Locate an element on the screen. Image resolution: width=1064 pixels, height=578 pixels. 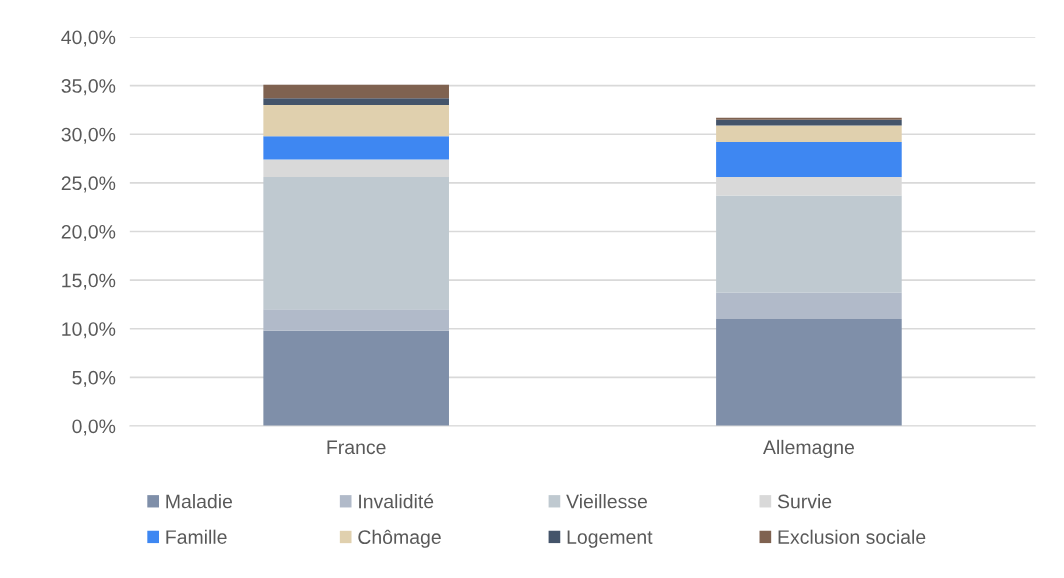
y-tick-label: 30,0% is located at coordinates (88, 135).